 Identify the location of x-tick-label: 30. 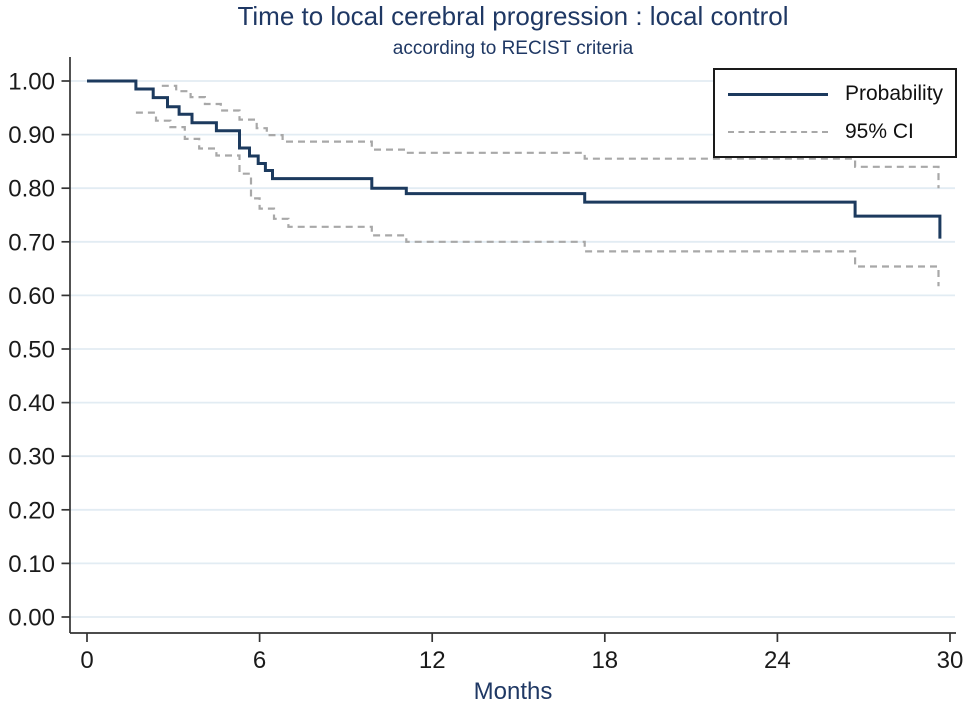
(950, 660).